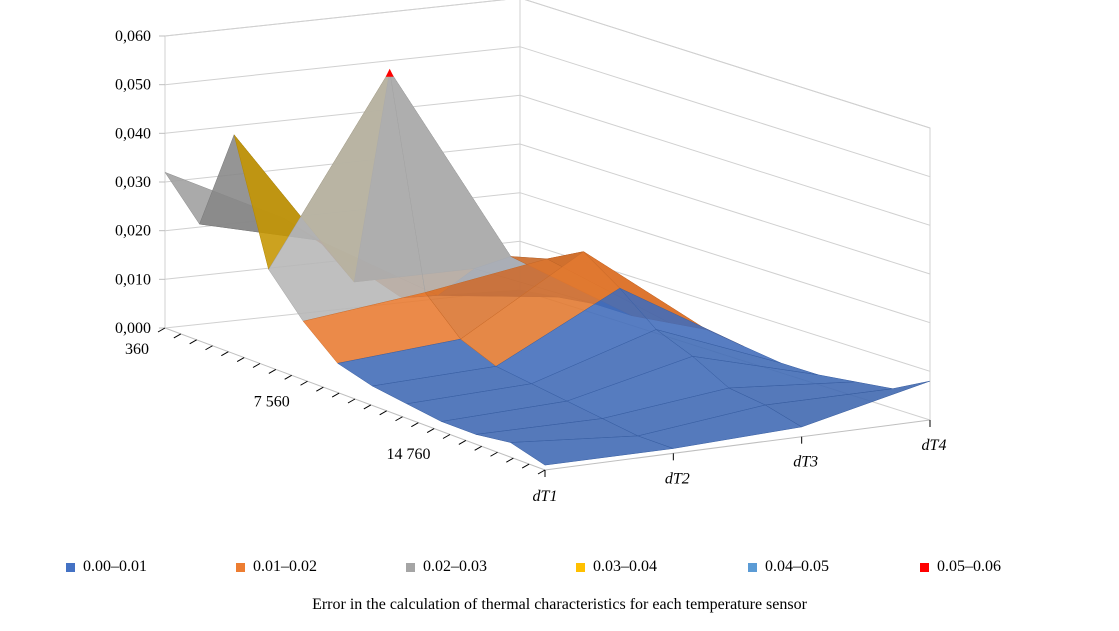 Image resolution: width=1119 pixels, height=631 pixels. I want to click on z-tick-label: 0,060, so click(133, 36).